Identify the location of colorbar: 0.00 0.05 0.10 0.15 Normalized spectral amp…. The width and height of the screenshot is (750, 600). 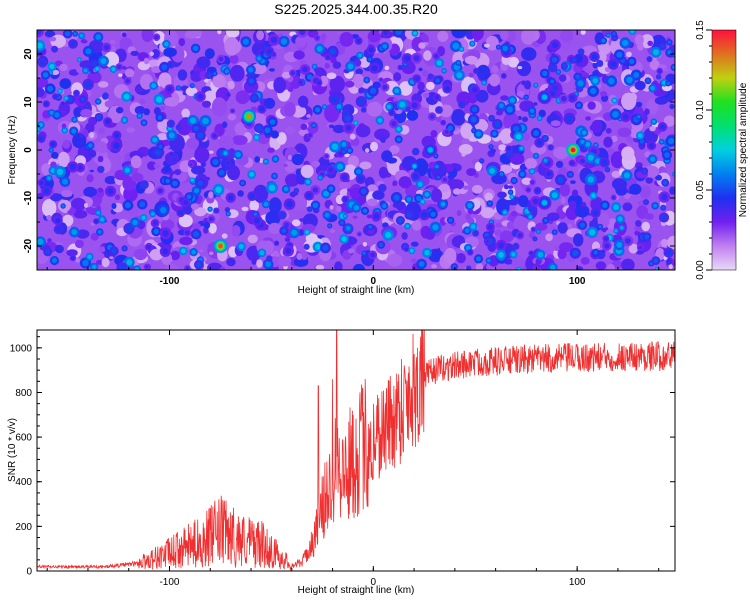
(722, 150).